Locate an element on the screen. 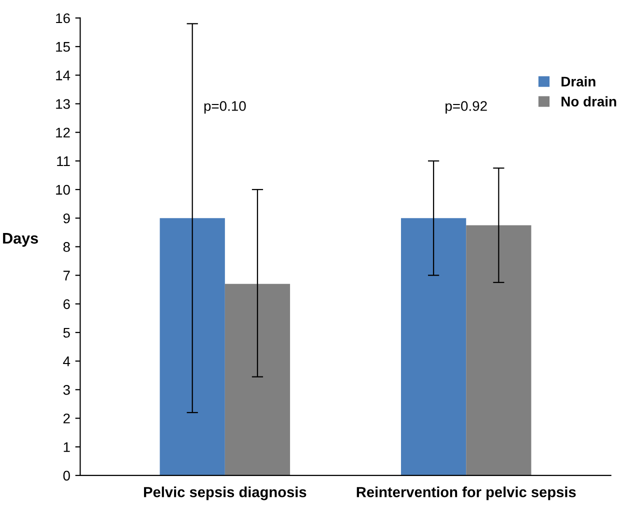 This screenshot has width=617, height=514. y-tick-label: 7 is located at coordinates (66, 275).